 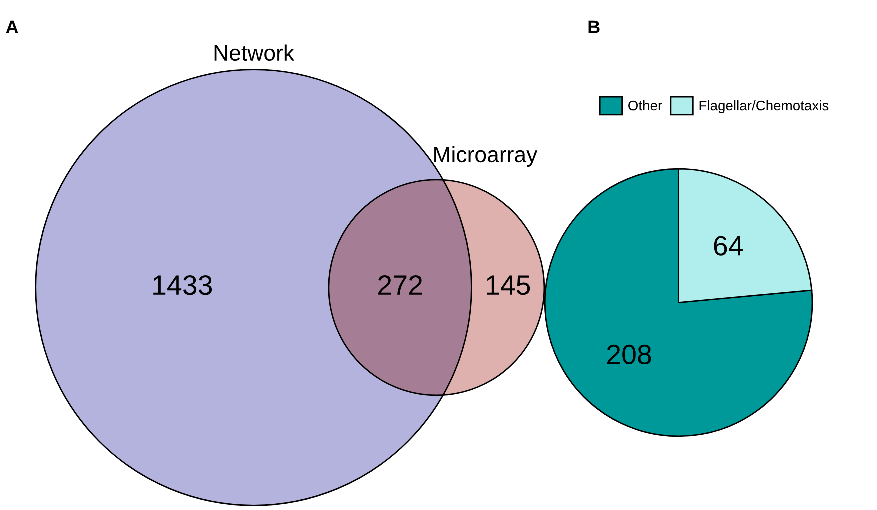 I want to click on legend-label: Other, so click(x=645, y=105).